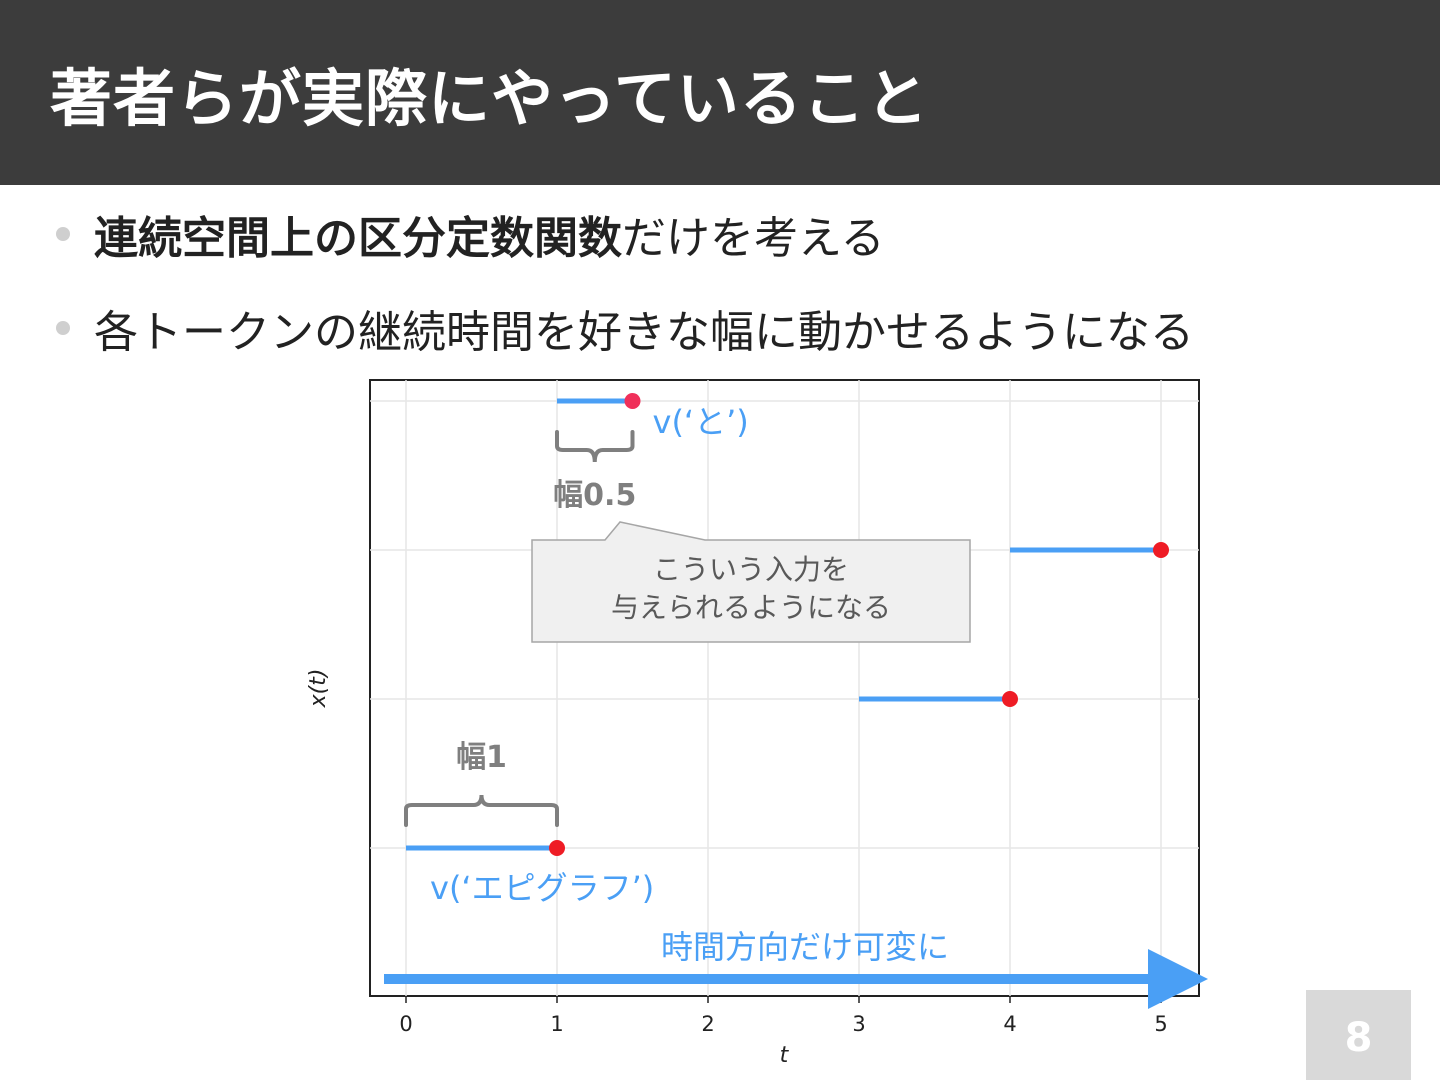 This screenshot has height=1080, width=1440. I want to click on x-axis-label: t, so click(785, 1055).